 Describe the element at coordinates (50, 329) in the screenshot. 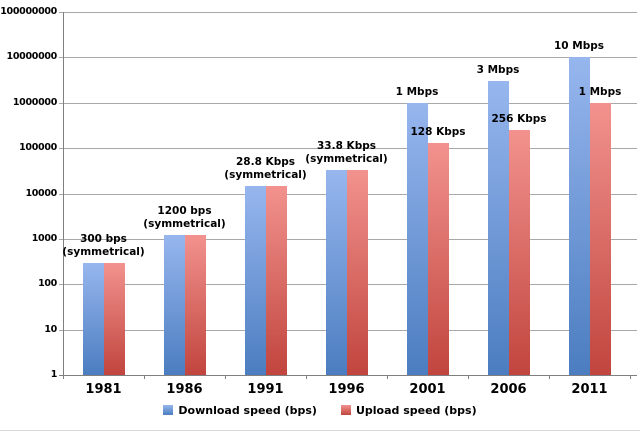

I see `y-tick-label: 10` at that location.